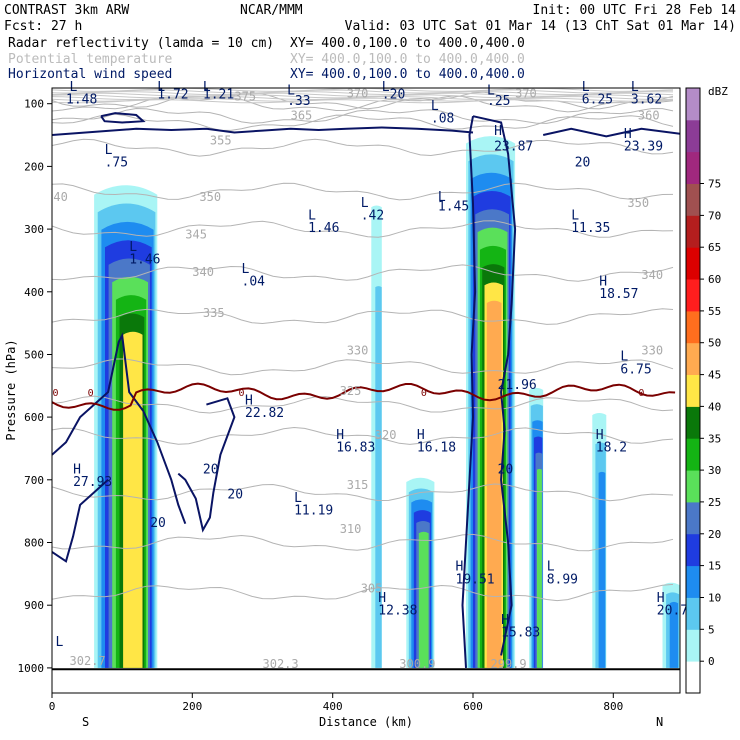  Describe the element at coordinates (366, 722) in the screenshot. I see `x-axis-label: Distance (km)` at that location.